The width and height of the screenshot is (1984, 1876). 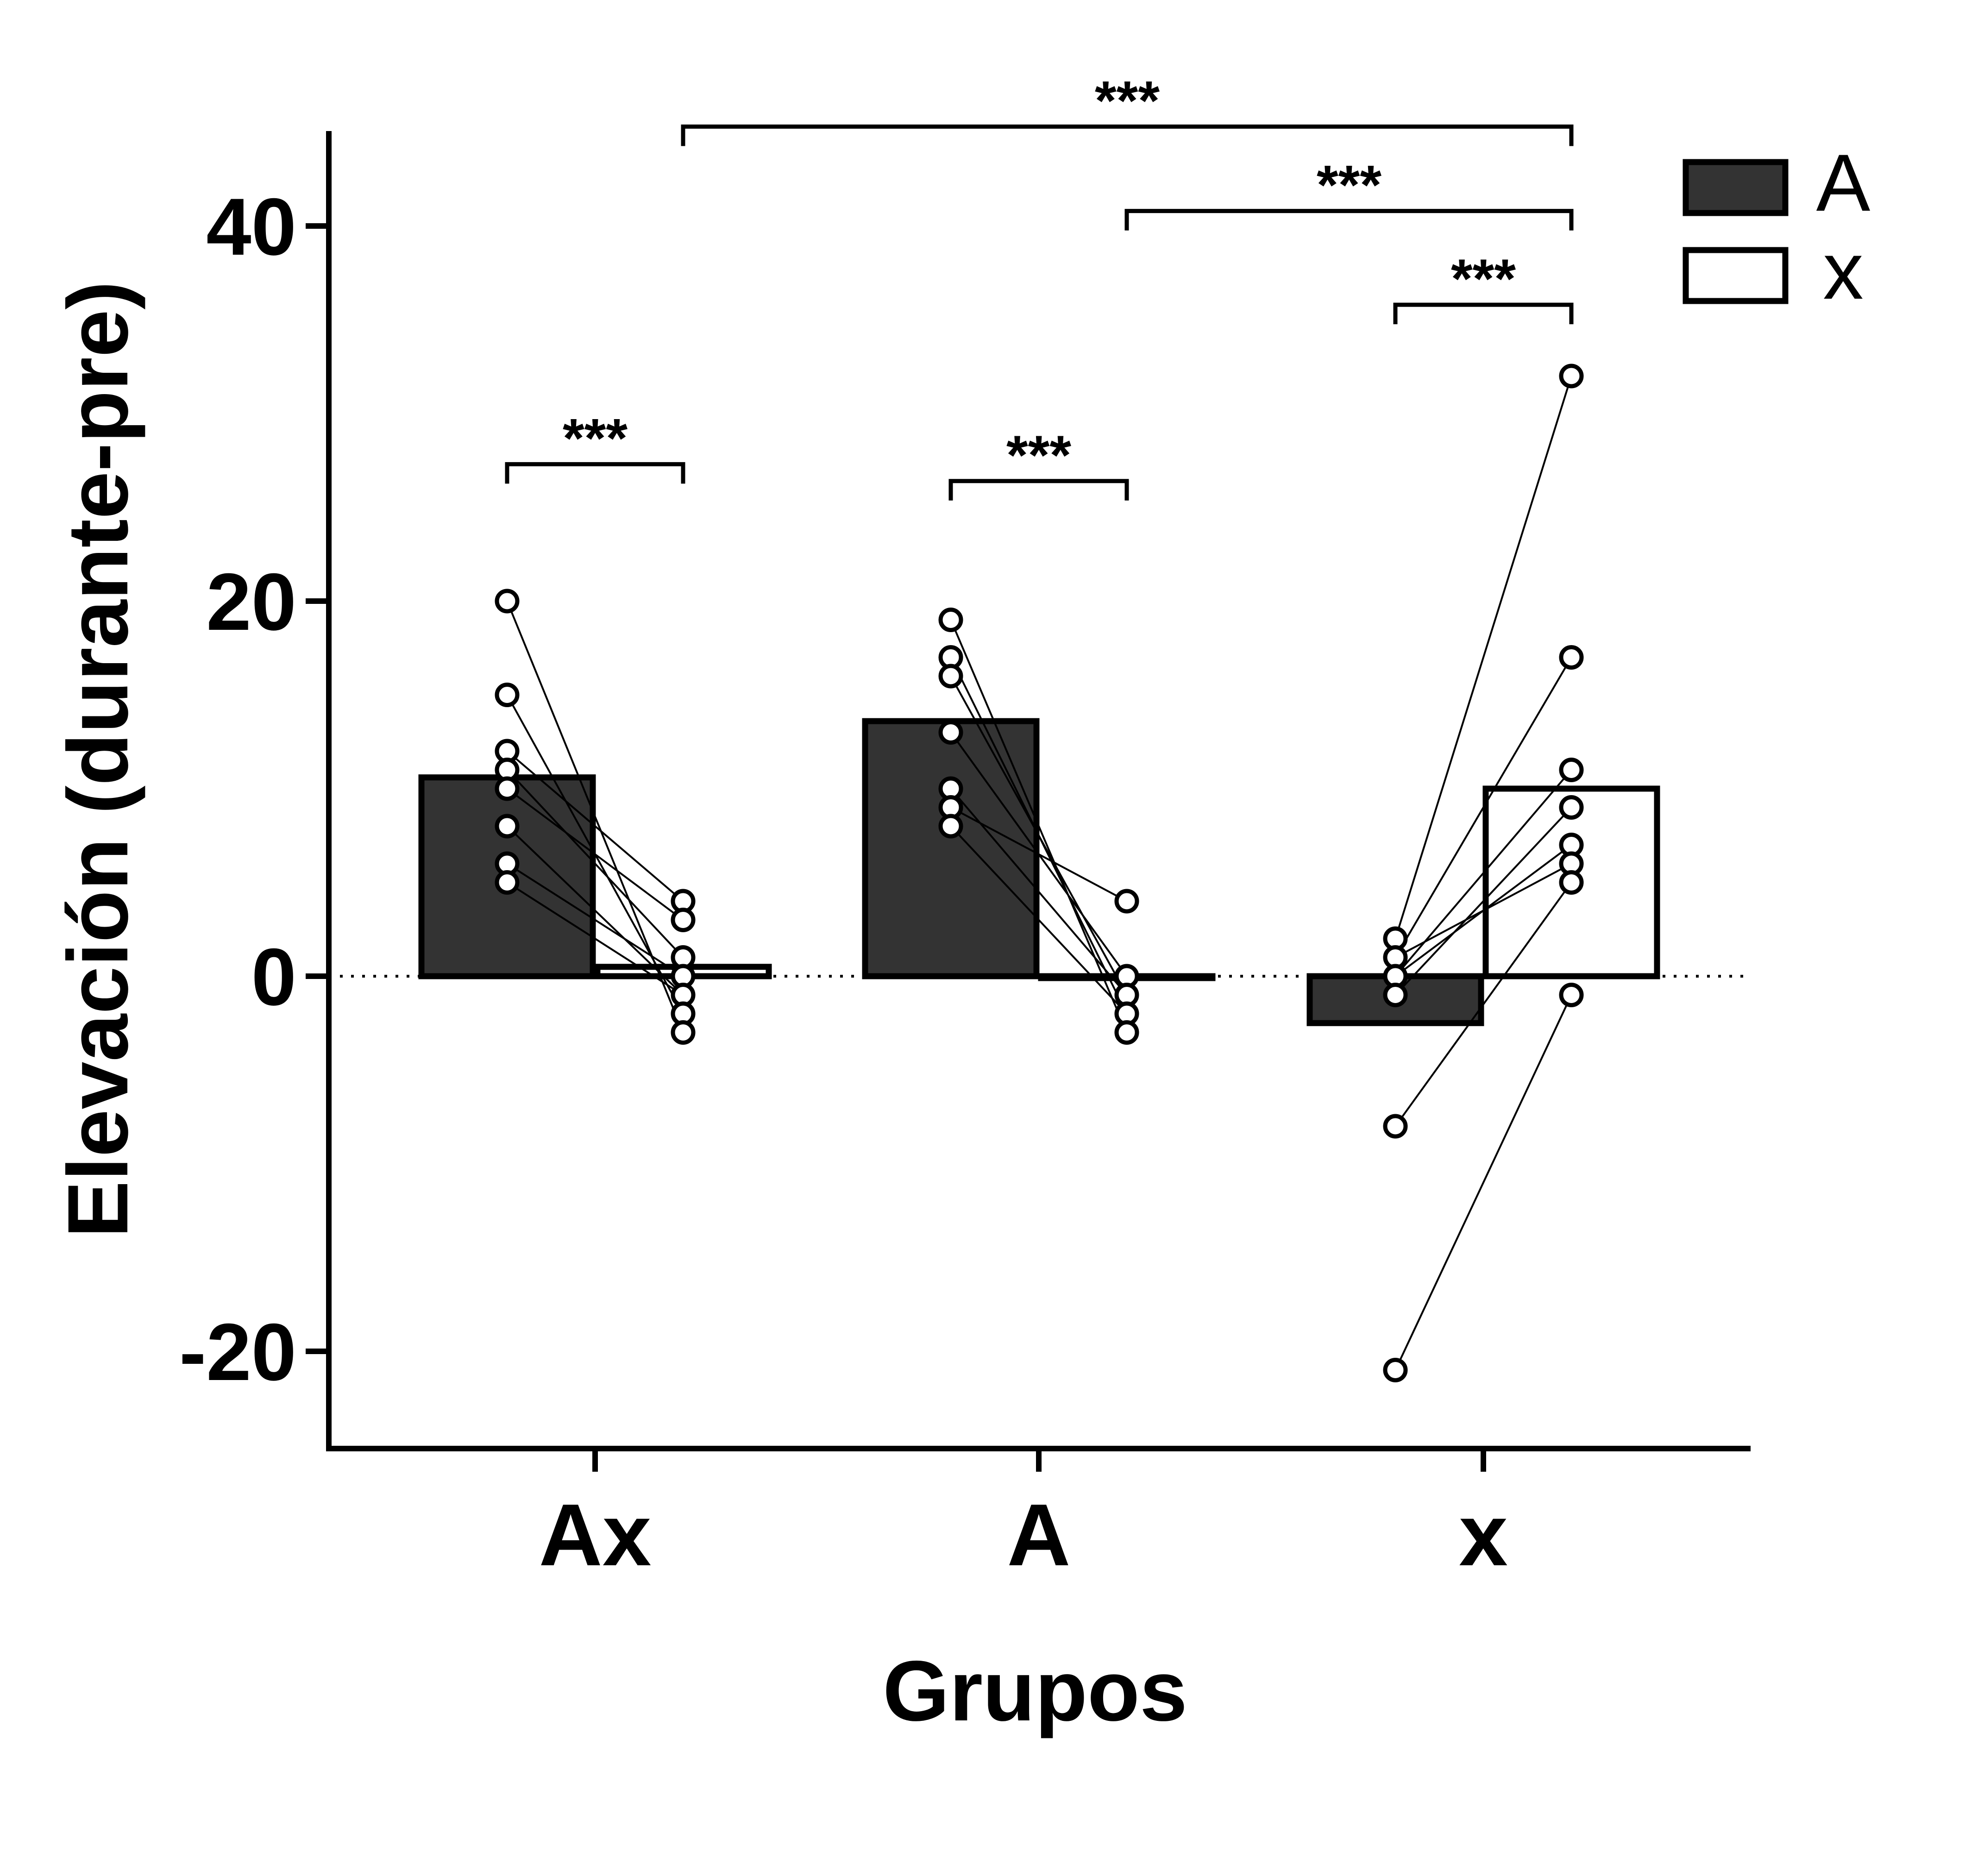 I want to click on y-tick-label: 20, so click(x=251, y=602).